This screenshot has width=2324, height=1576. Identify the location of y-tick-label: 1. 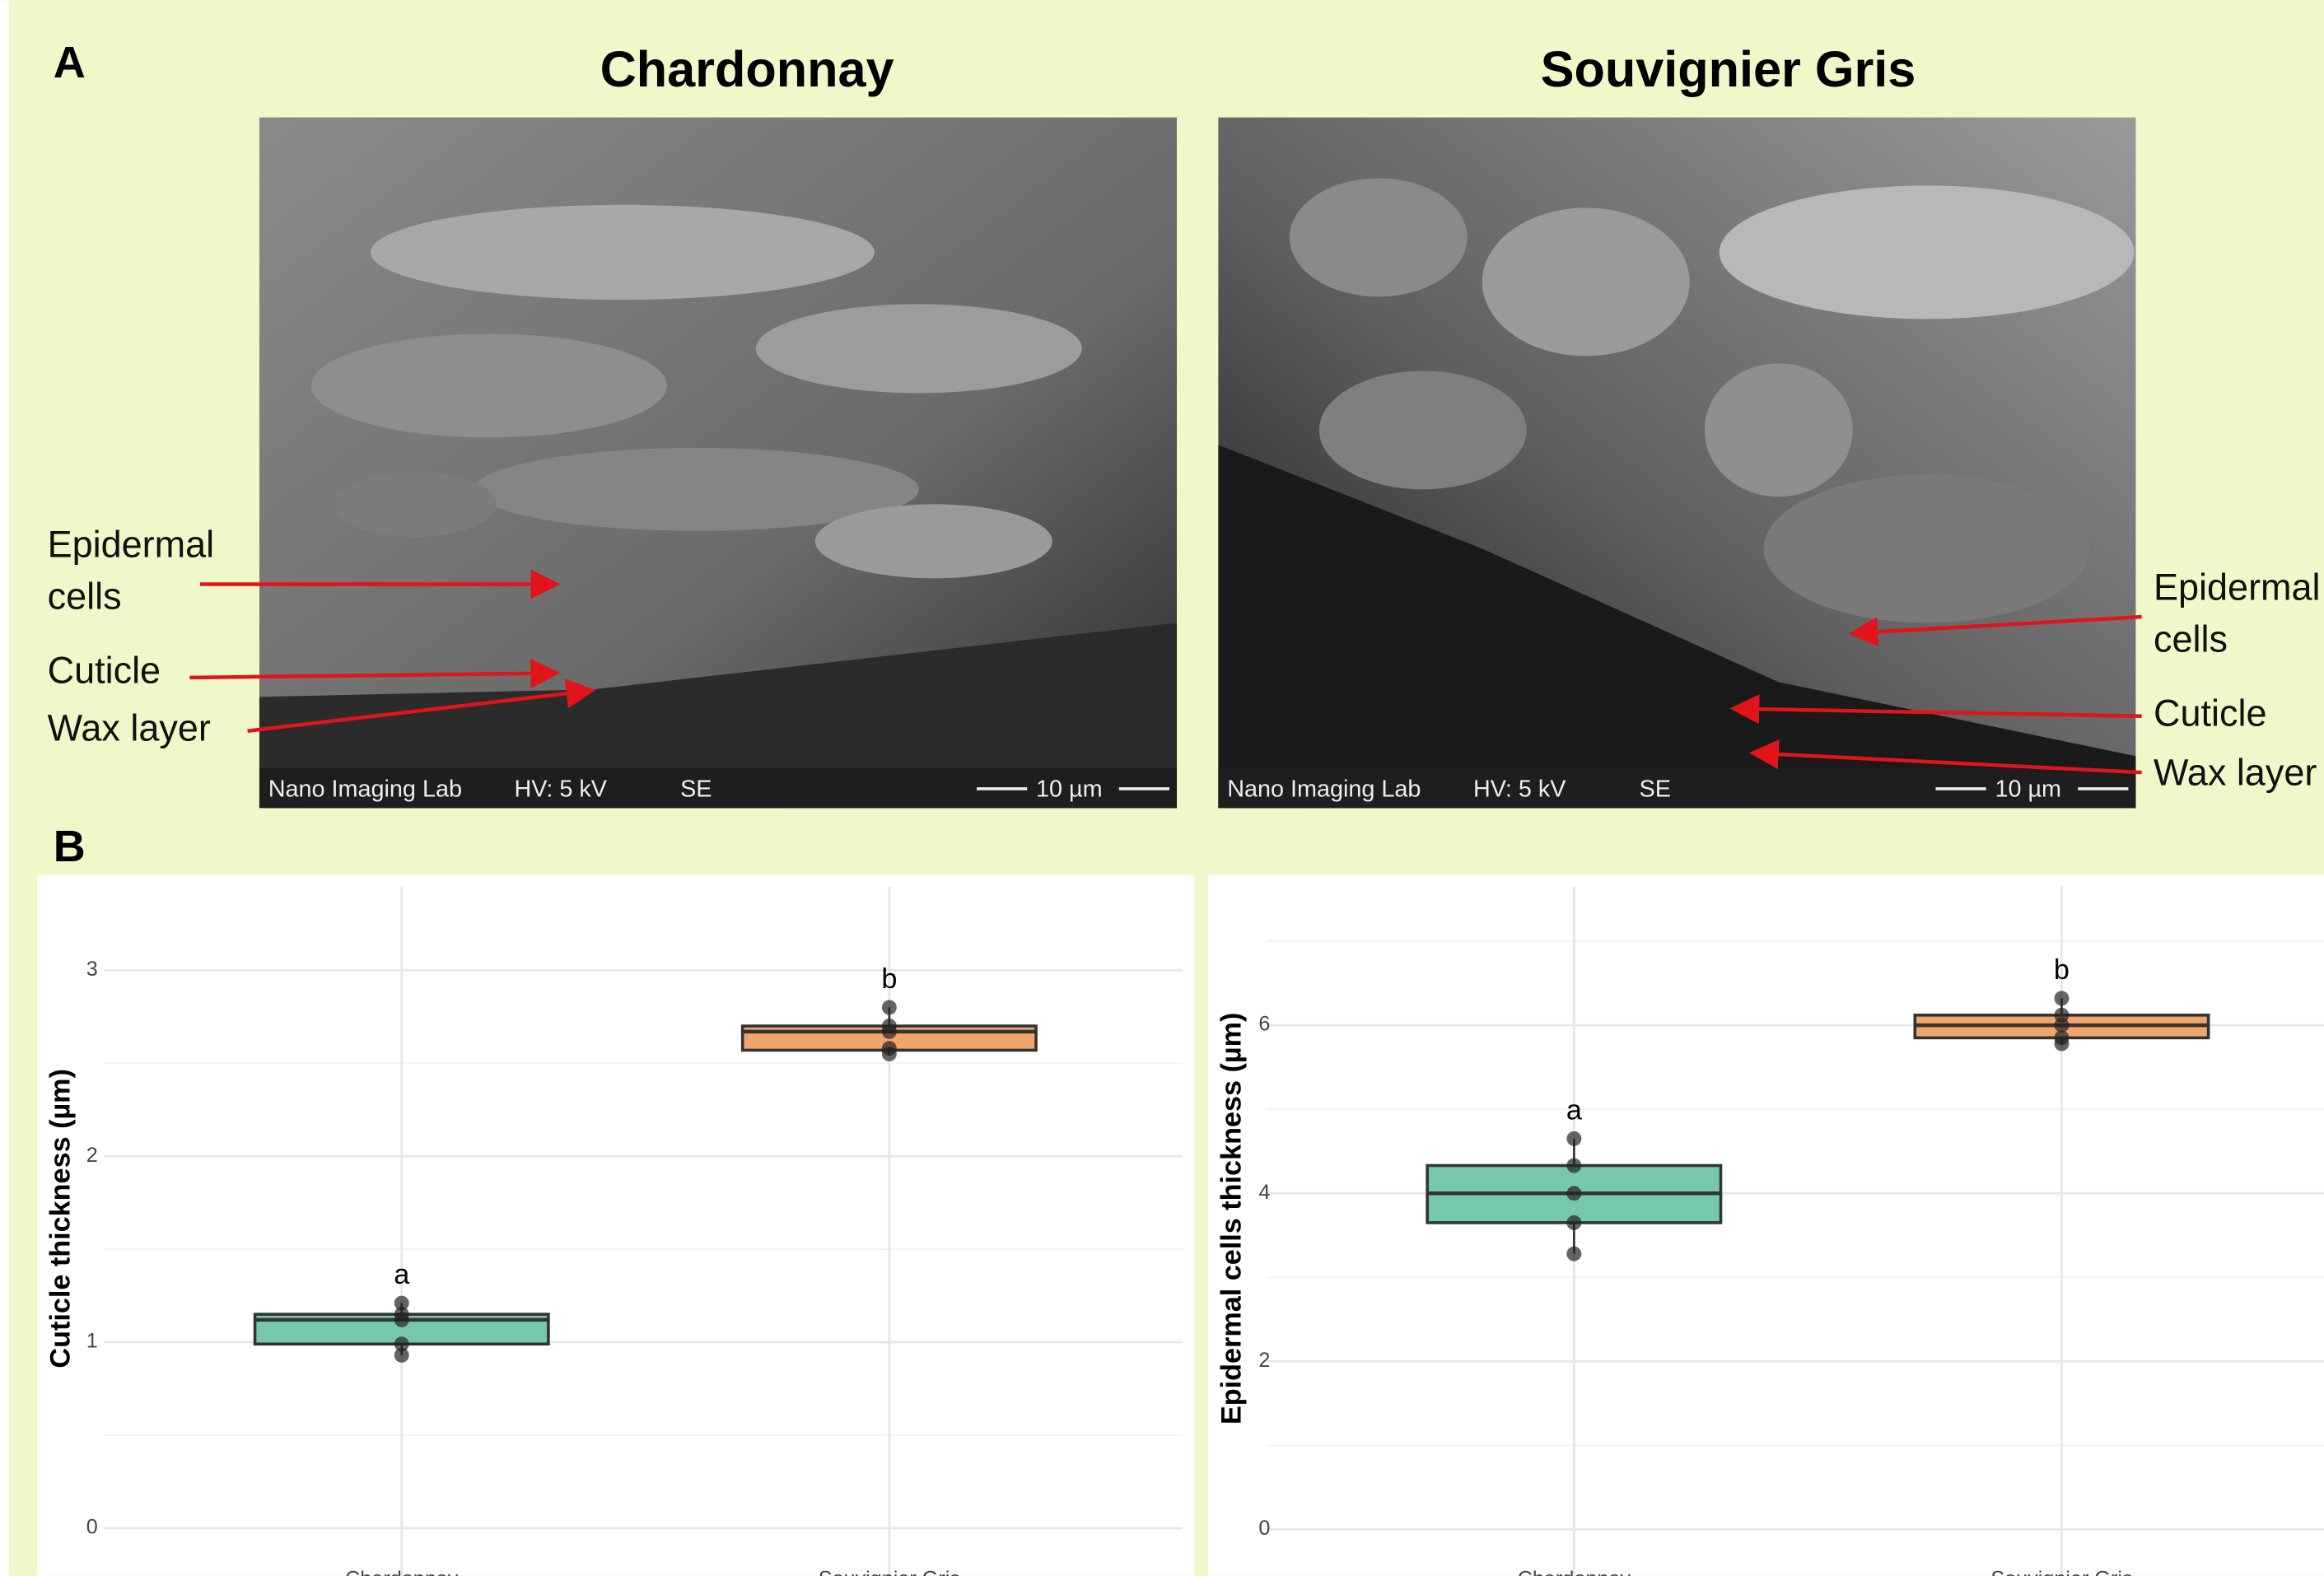
(92, 1341).